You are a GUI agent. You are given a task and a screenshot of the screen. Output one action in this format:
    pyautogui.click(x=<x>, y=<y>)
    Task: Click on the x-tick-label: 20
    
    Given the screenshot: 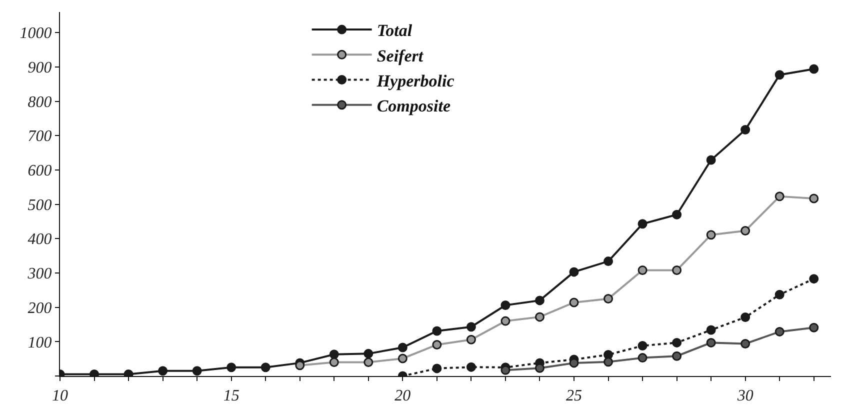 What is the action you would take?
    pyautogui.click(x=402, y=395)
    